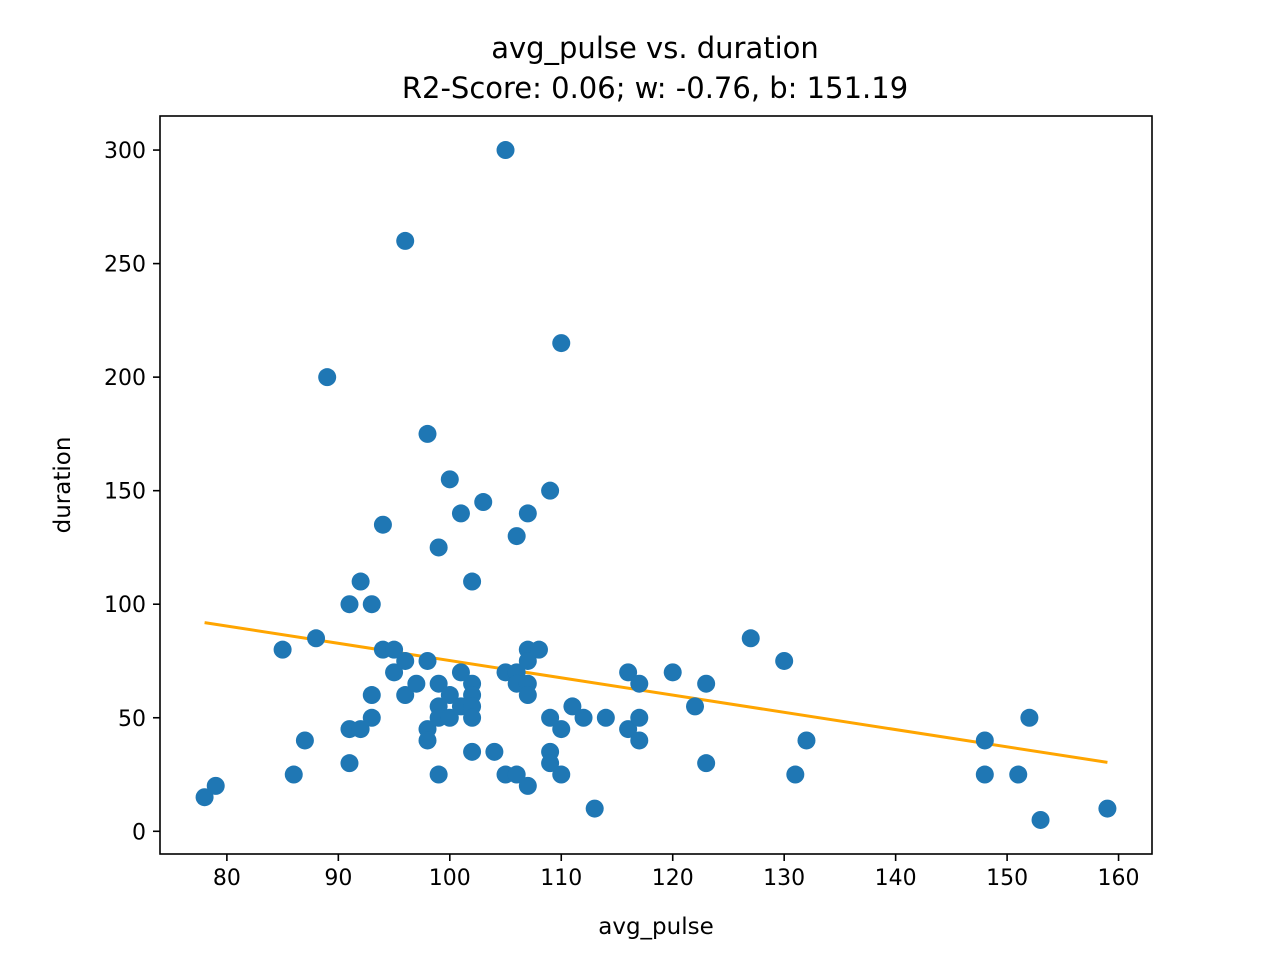 This screenshot has height=960, width=1280. Describe the element at coordinates (63, 485) in the screenshot. I see `y-axis-label: duration` at that location.